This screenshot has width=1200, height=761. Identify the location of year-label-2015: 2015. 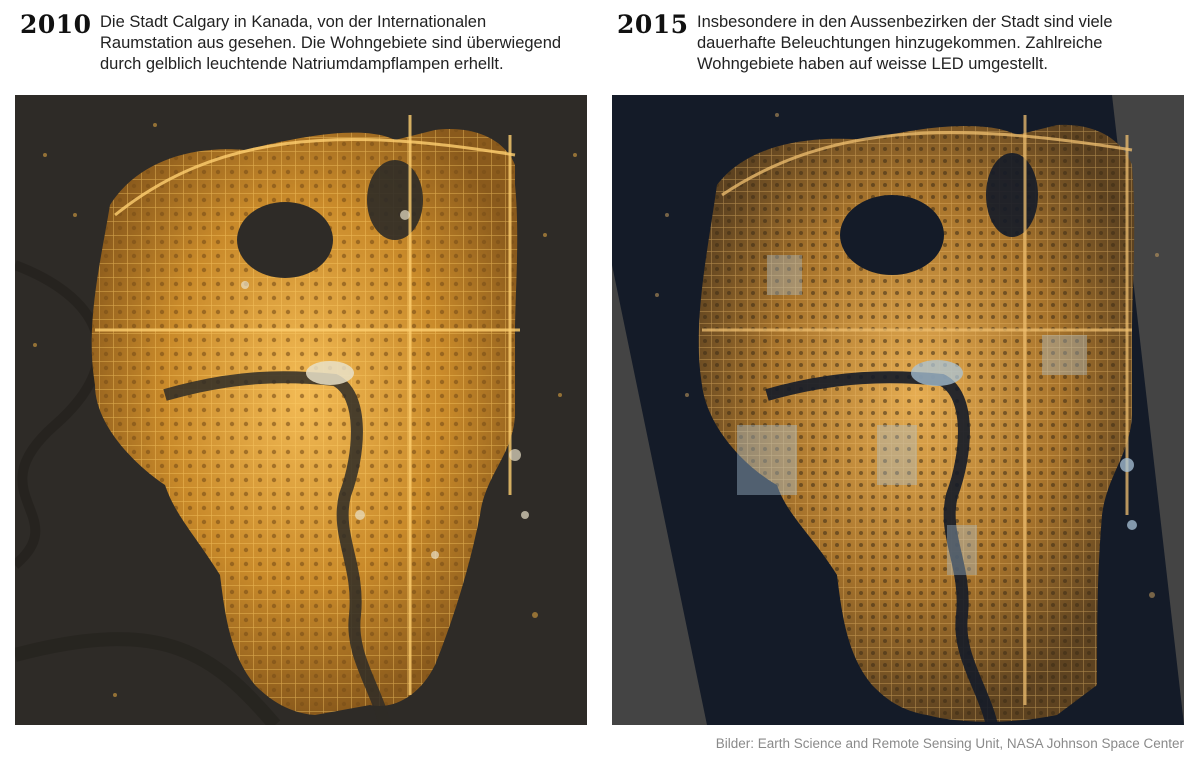
(653, 24).